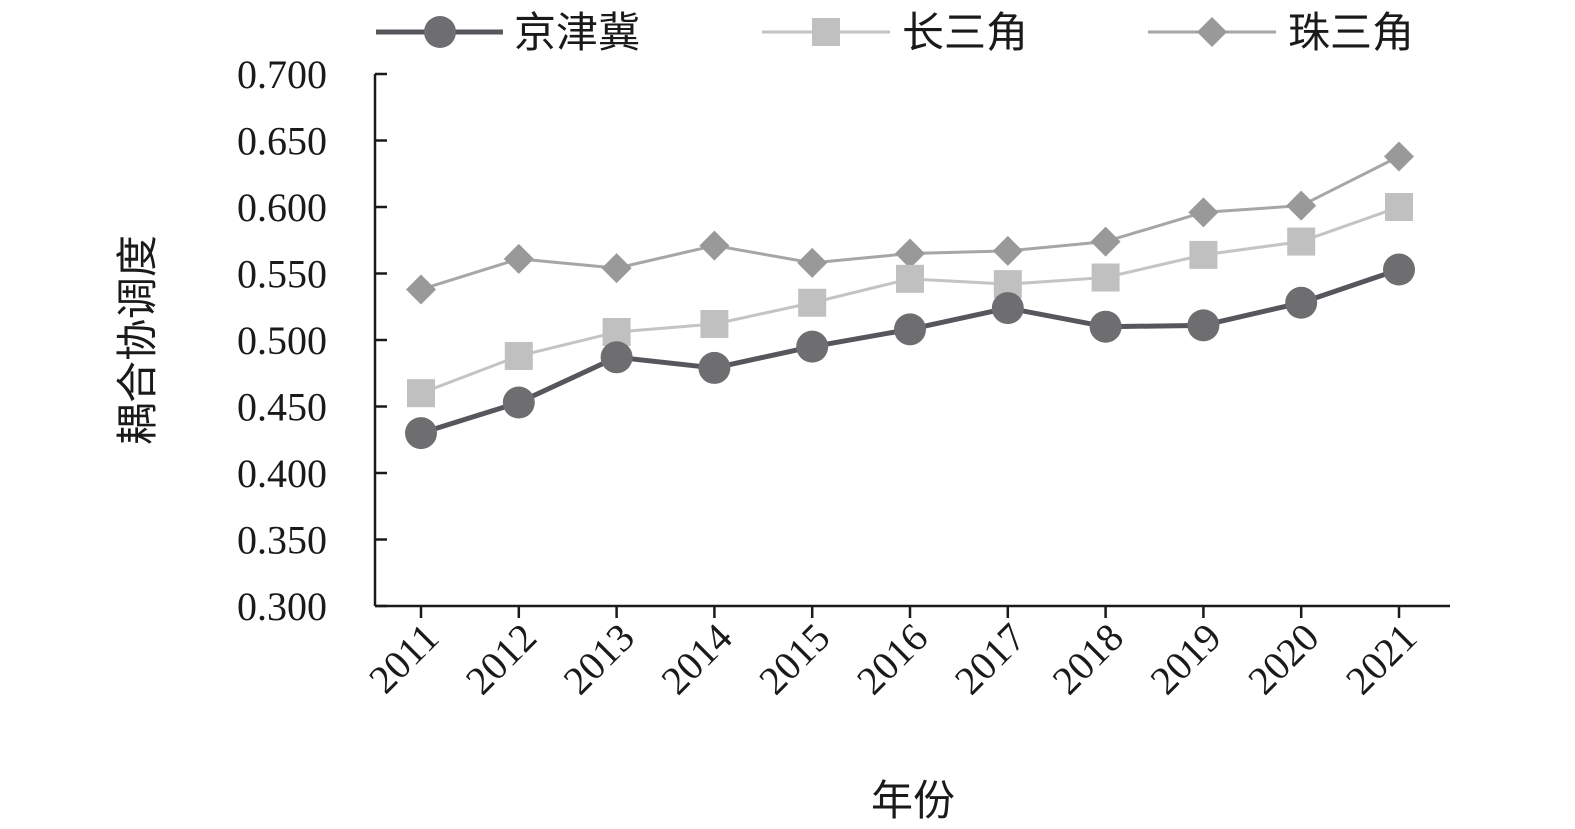  I want to click on y-tick-label: 0.600, so click(282, 207).